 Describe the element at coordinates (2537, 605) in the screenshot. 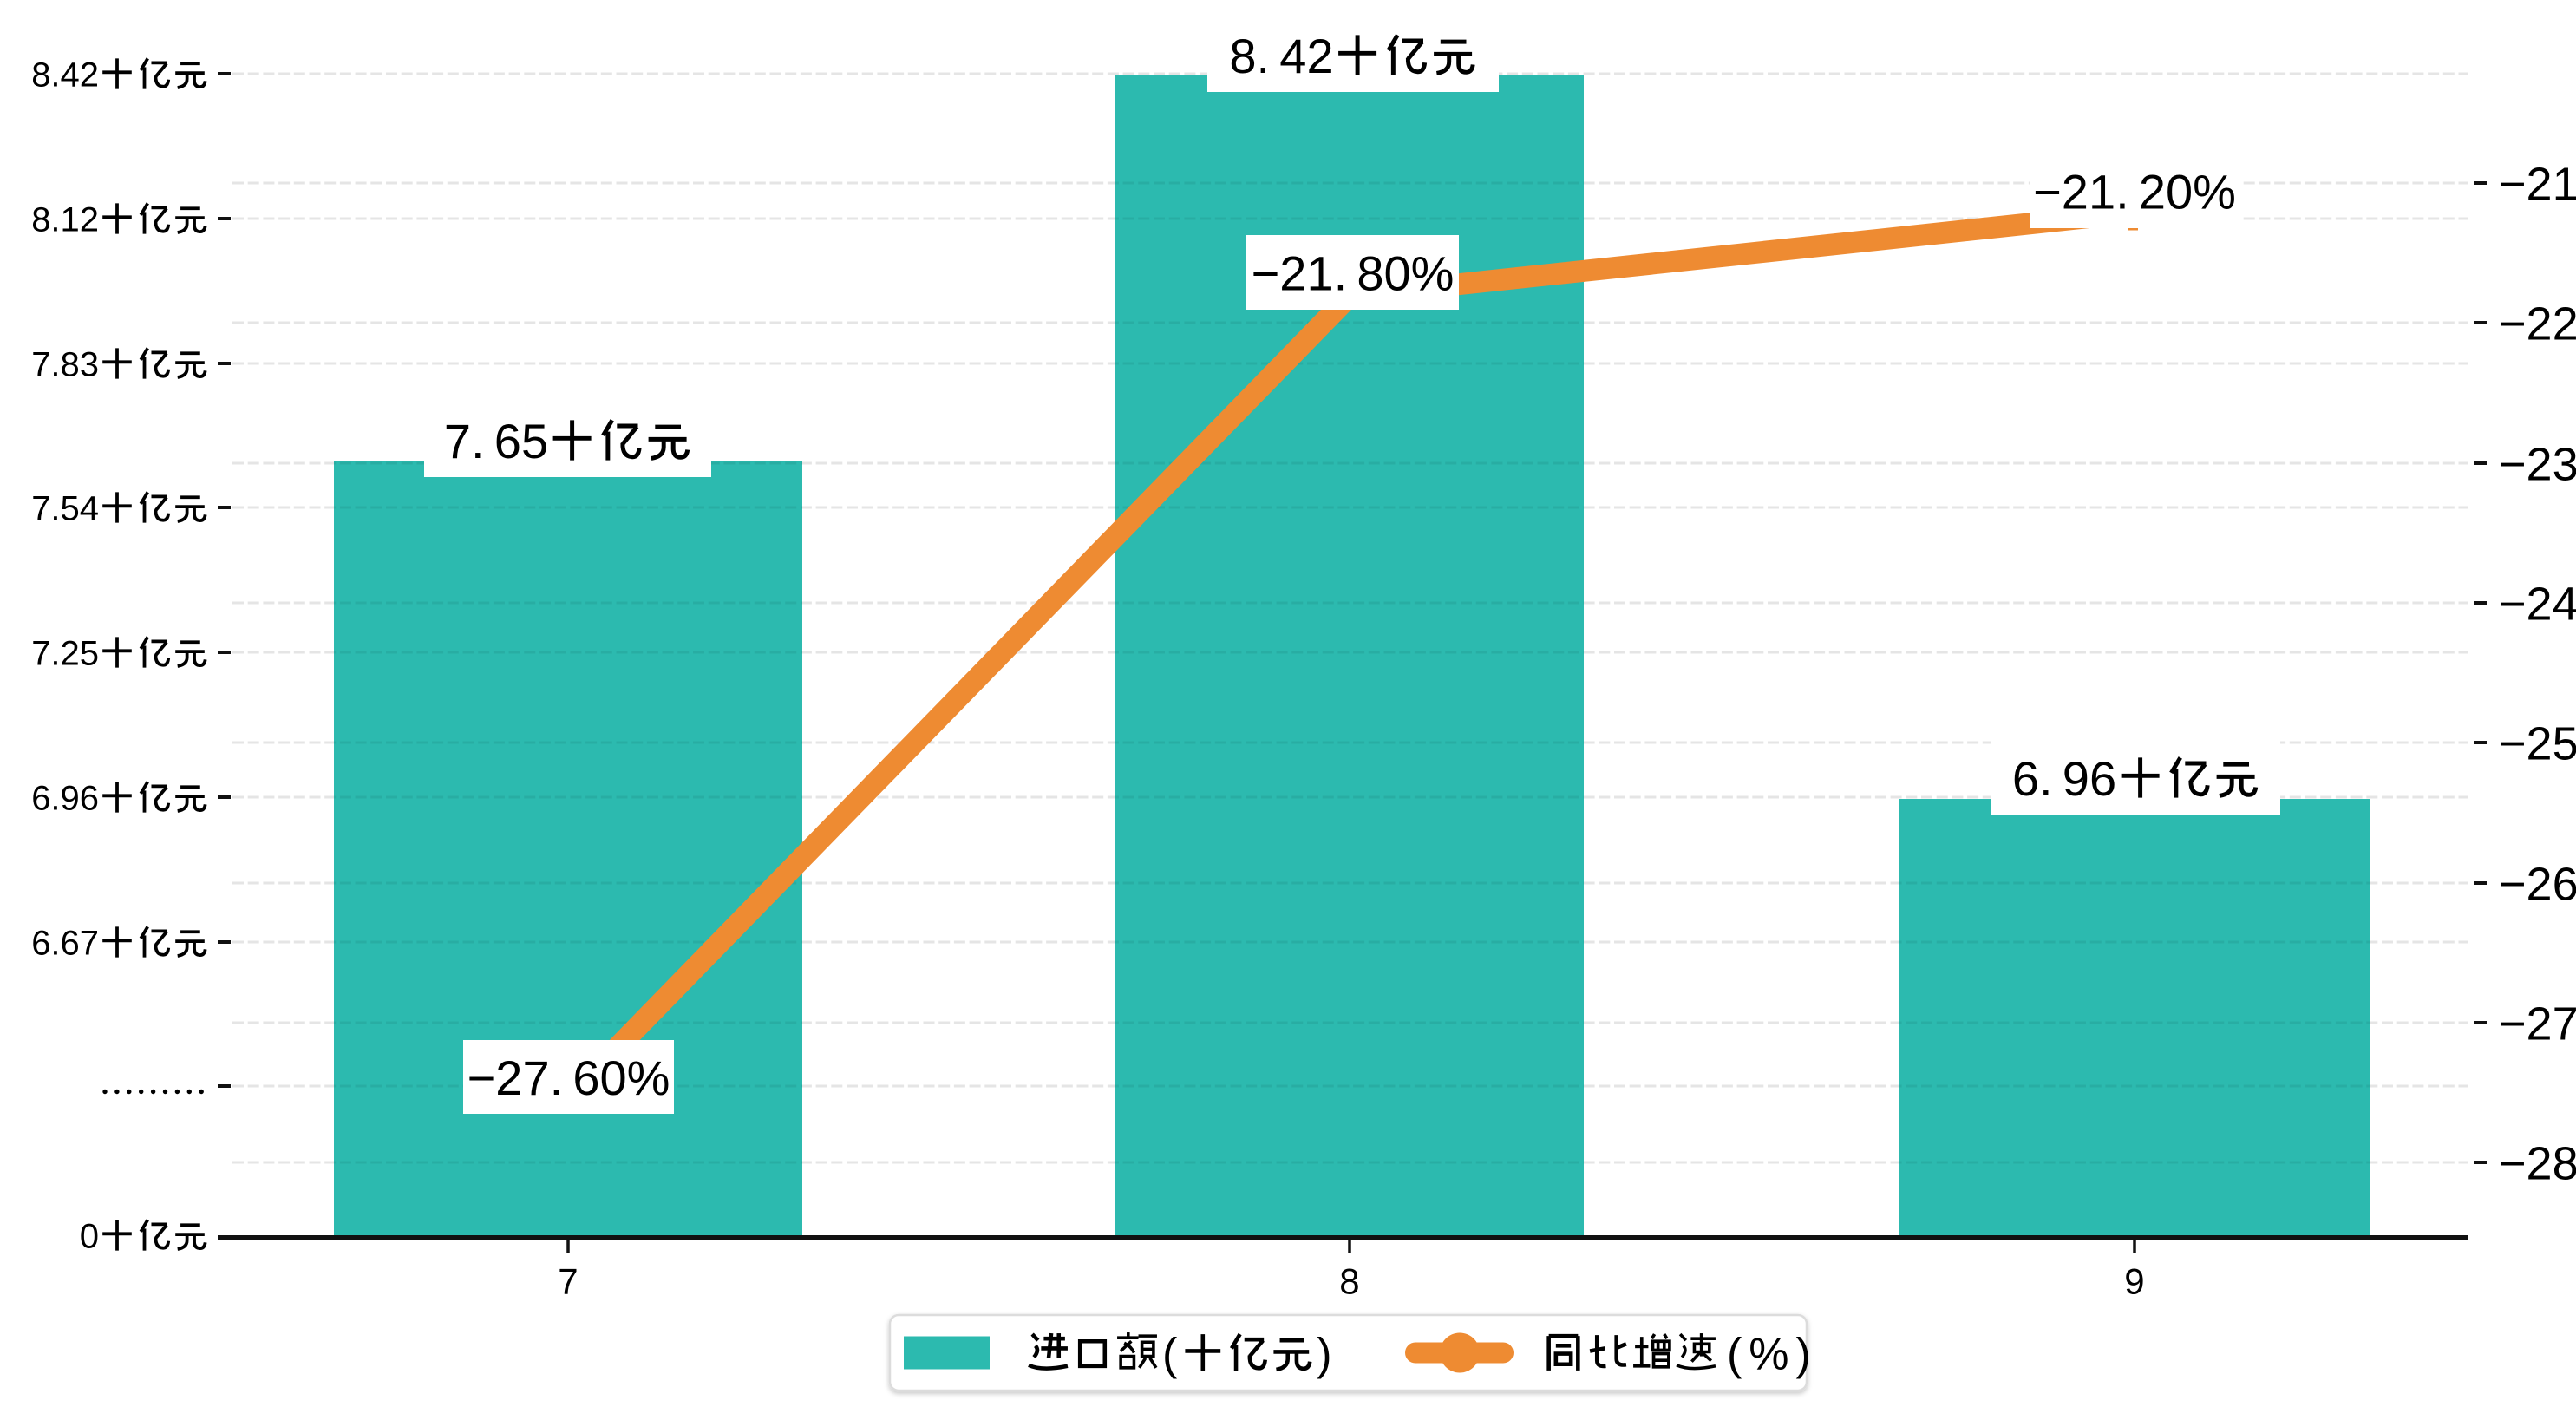

I see `svg-text: −24` at that location.